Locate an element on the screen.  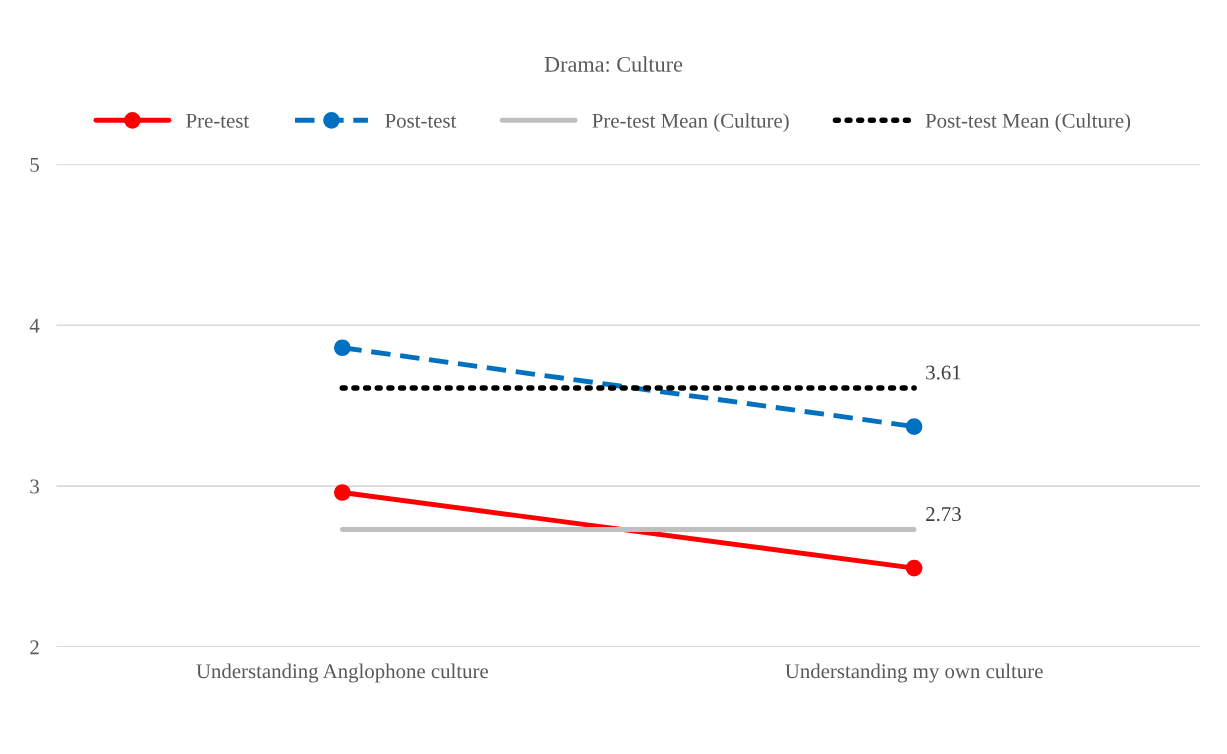
y-tick-label: 2 is located at coordinates (34, 647).